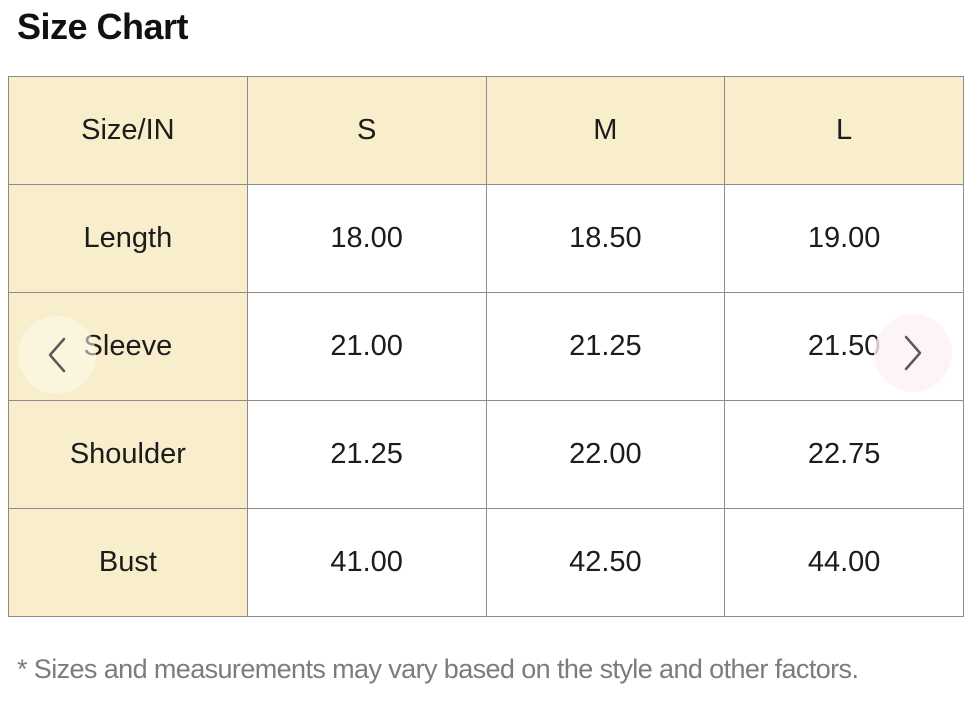  I want to click on table-row-sleeve: Sleeve 21.00 21.25 21.50, so click(486, 346).